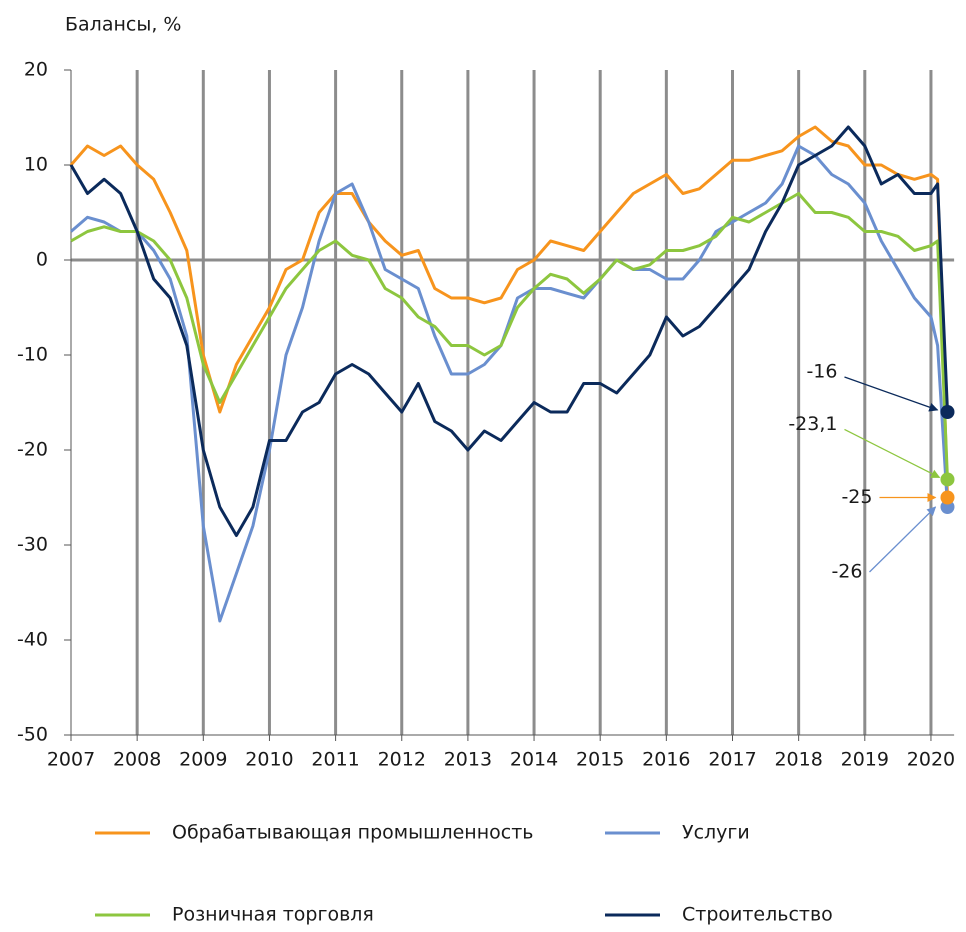 The width and height of the screenshot is (966, 932). I want to click on x-tick-label: 2015, so click(600, 760).